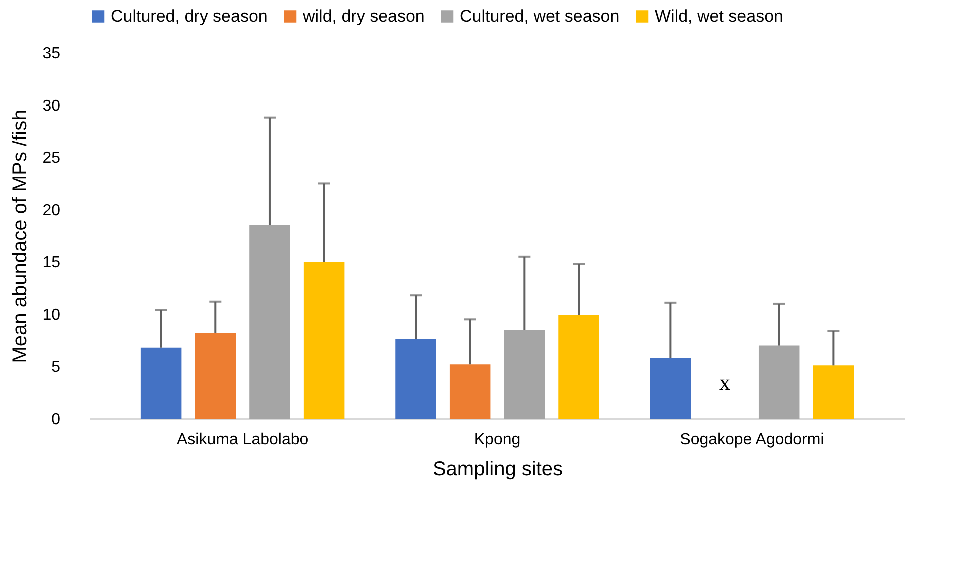  Describe the element at coordinates (363, 16) in the screenshot. I see `legend-label: wild, dry season` at that location.